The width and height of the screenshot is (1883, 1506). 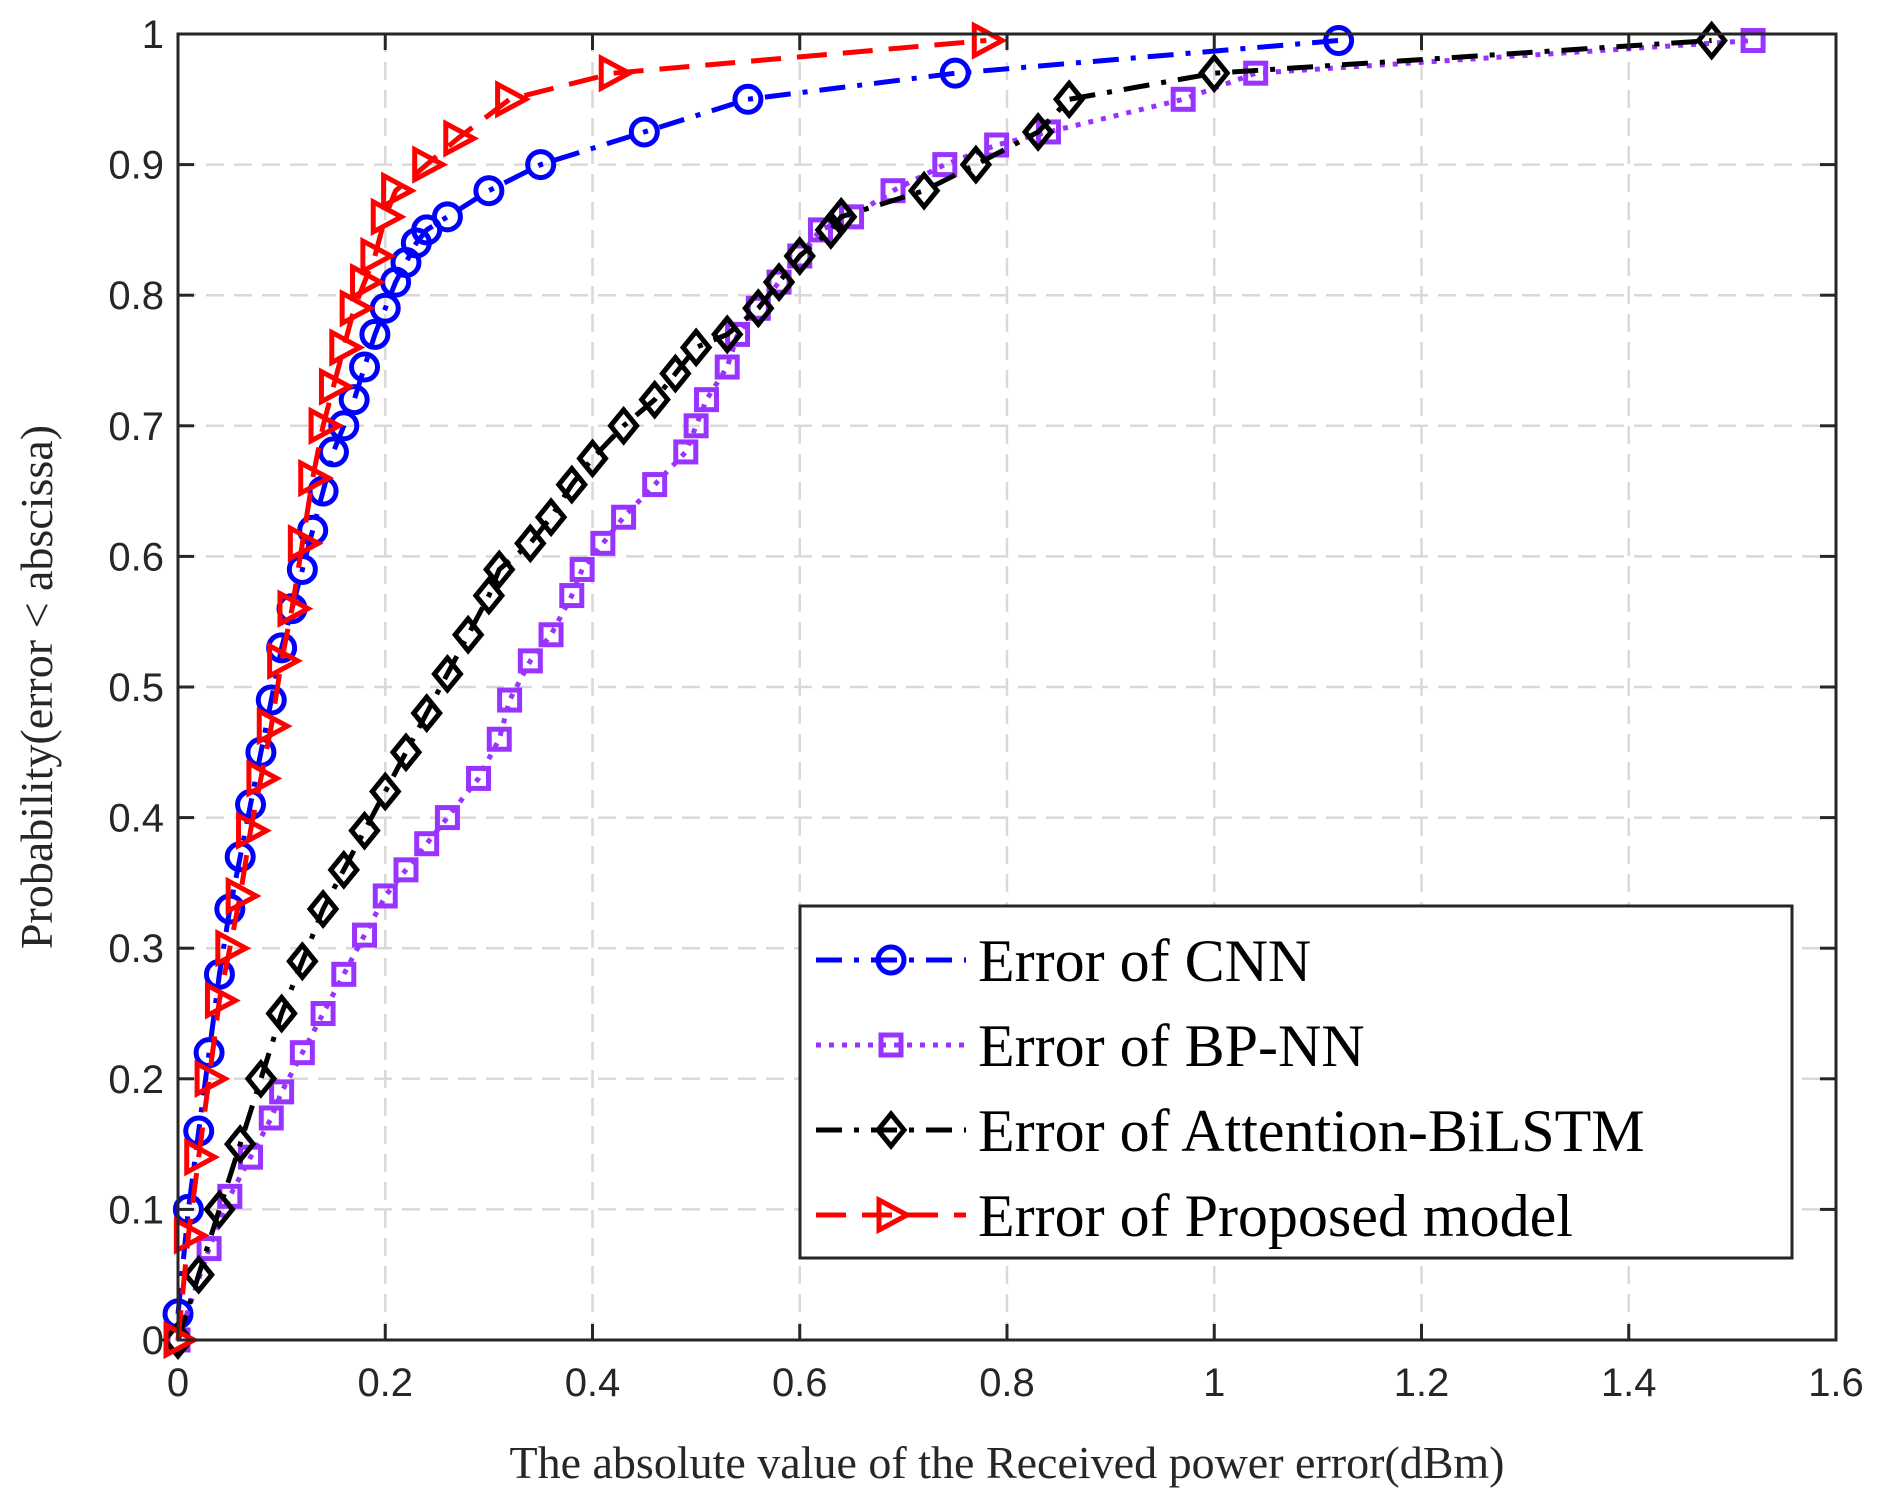 What do you see at coordinates (1007, 1383) in the screenshot?
I see `x-tick-label: 0.8` at bounding box center [1007, 1383].